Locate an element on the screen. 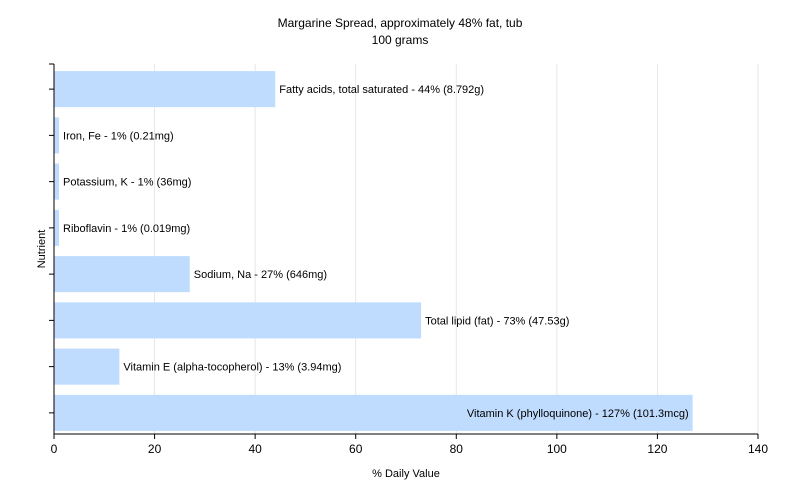  bar-label: Iron, Fe - 1% (0.21mg) is located at coordinates (118, 136).